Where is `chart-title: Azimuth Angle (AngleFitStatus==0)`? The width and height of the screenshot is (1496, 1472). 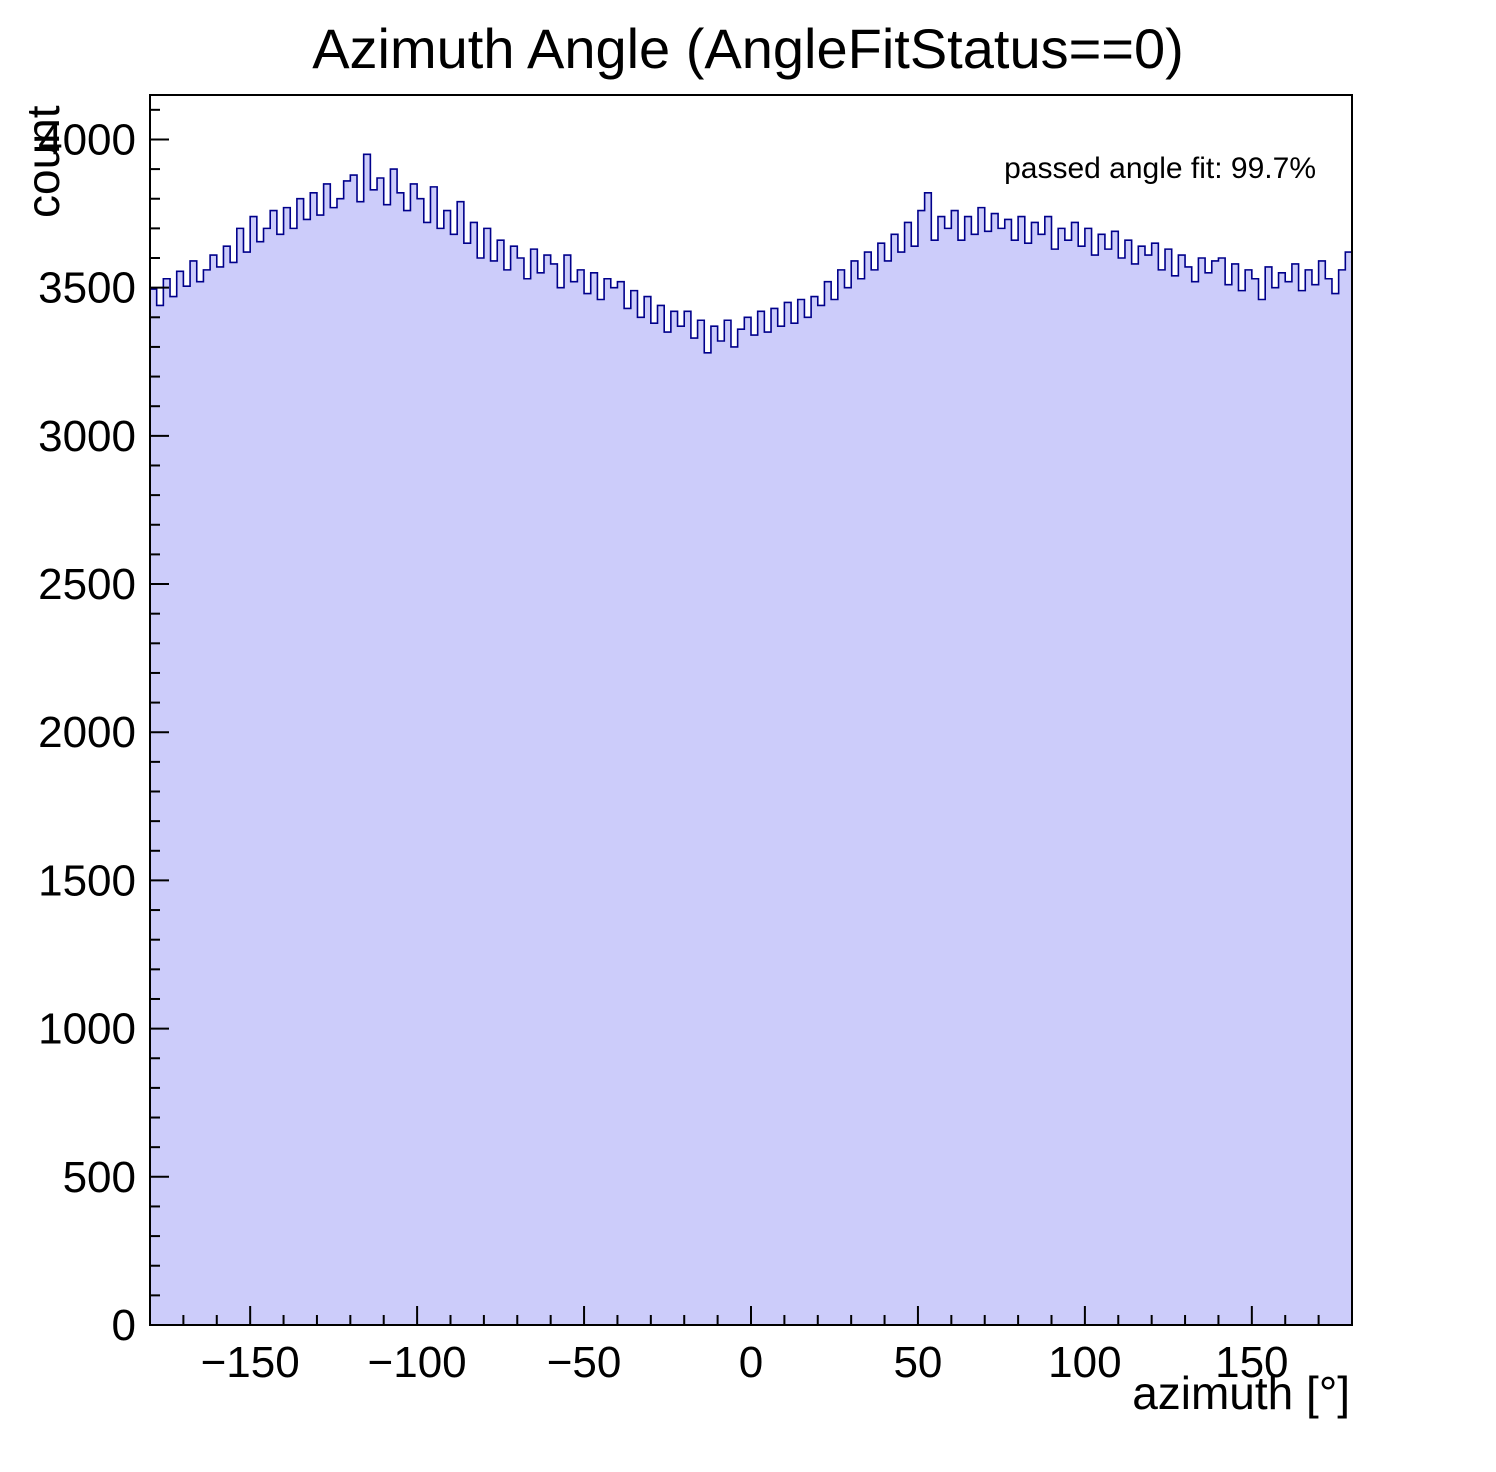 chart-title: Azimuth Angle (AngleFitStatus==0) is located at coordinates (748, 48).